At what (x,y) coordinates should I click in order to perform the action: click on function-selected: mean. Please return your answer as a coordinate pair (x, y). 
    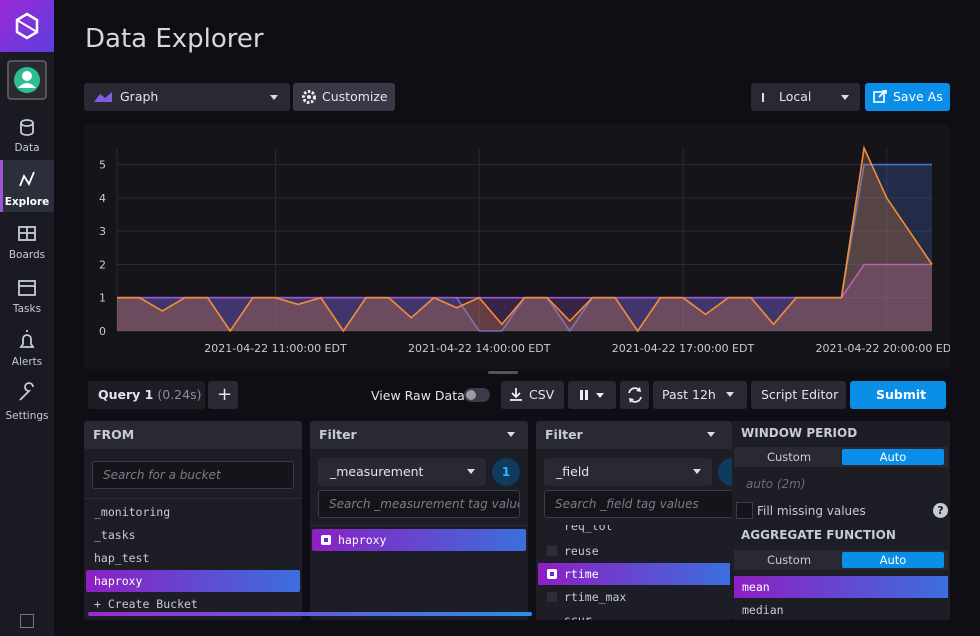
    Looking at the image, I should click on (841, 587).